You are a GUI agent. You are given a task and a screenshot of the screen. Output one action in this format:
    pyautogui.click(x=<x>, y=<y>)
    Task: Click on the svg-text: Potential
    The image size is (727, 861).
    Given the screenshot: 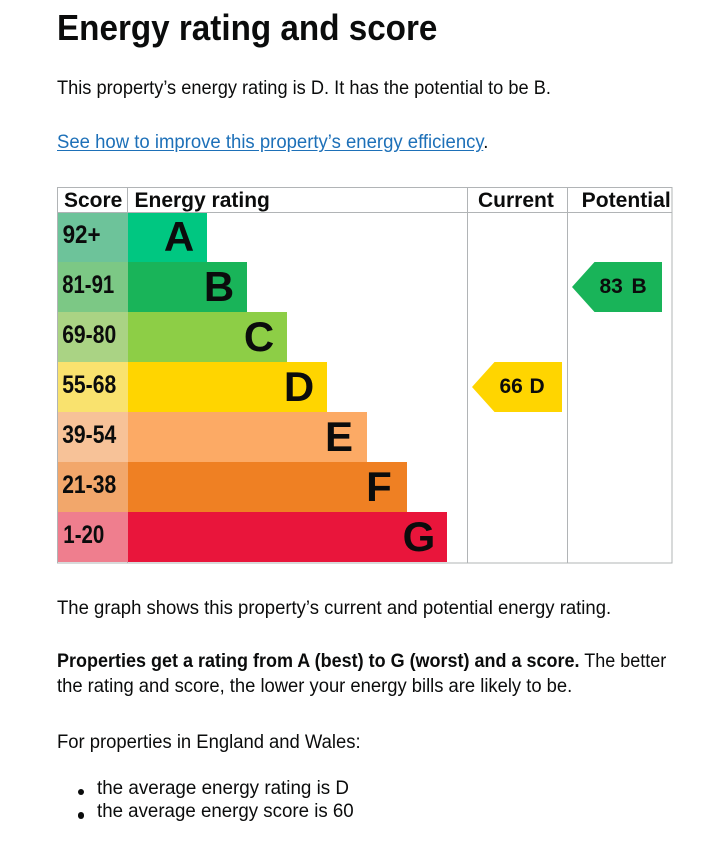 What is the action you would take?
    pyautogui.click(x=626, y=200)
    